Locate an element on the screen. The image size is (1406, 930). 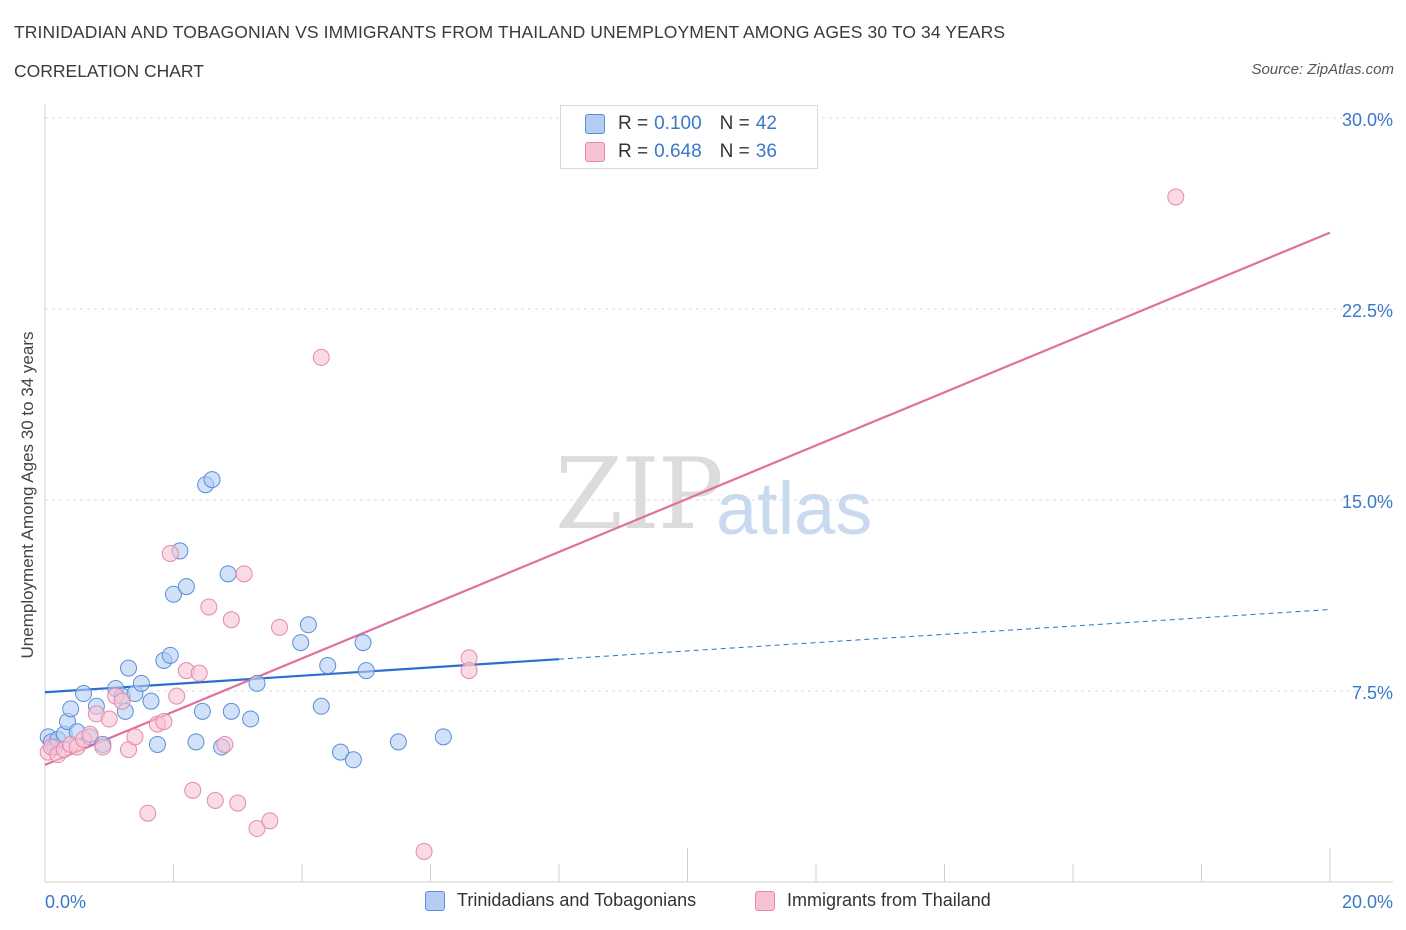
y-tick-label: 15.0% is located at coordinates (1367, 502).